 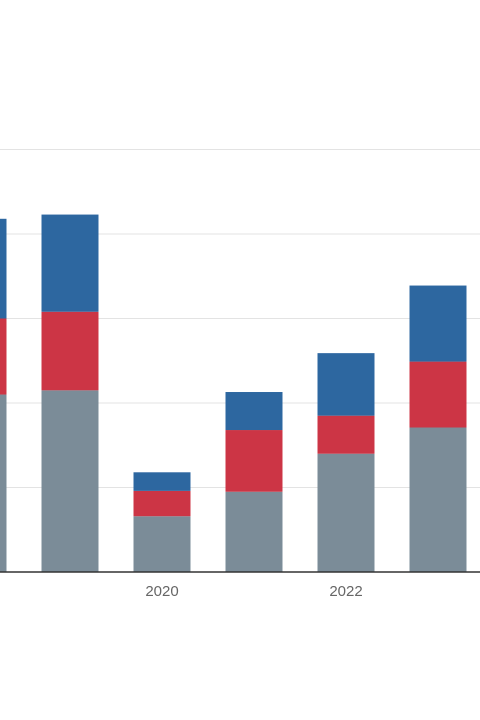 What do you see at coordinates (161, 591) in the screenshot?
I see `x-tick-label-2020: 2020` at bounding box center [161, 591].